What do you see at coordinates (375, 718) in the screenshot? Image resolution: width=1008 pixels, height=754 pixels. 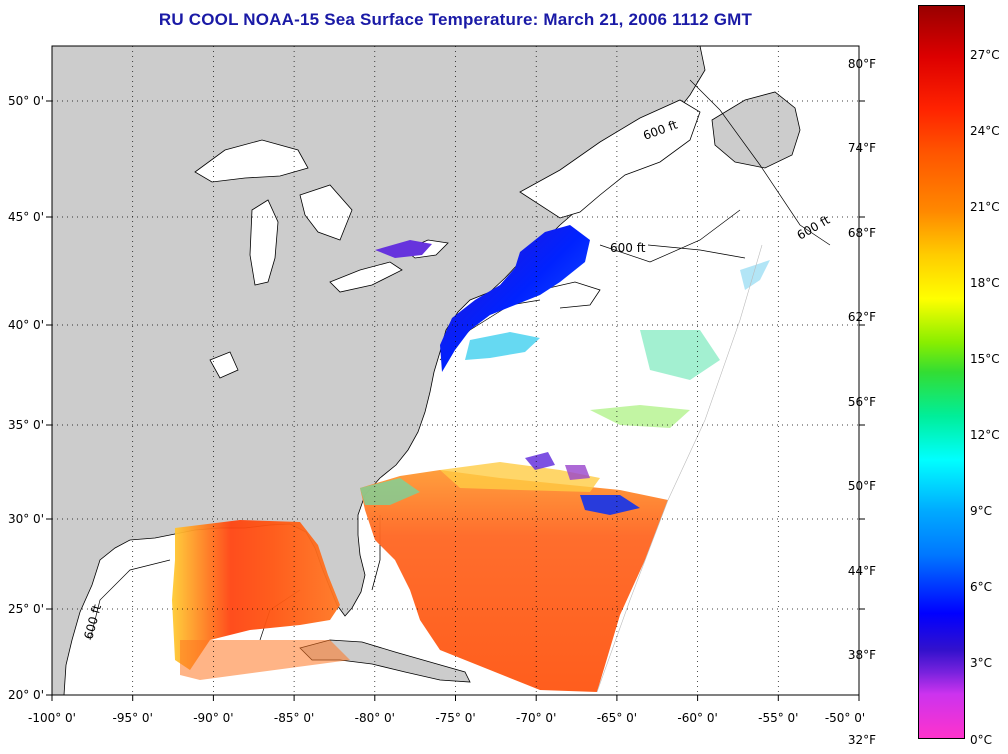 I see `x-tick-label: -80° 0'` at bounding box center [375, 718].